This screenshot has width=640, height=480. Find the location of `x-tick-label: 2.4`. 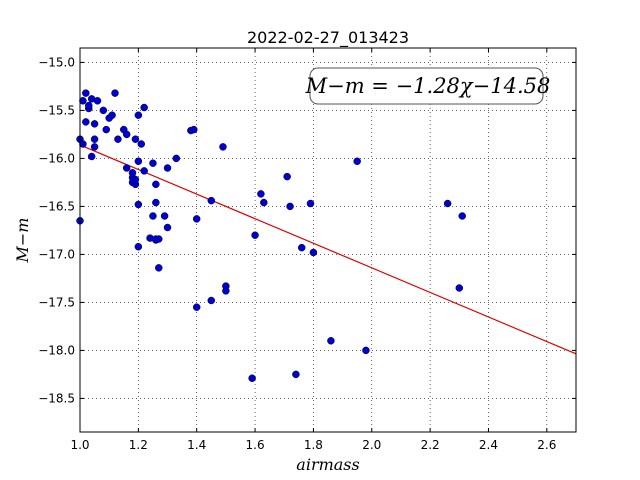

x-tick-label: 2.4 is located at coordinates (488, 445).